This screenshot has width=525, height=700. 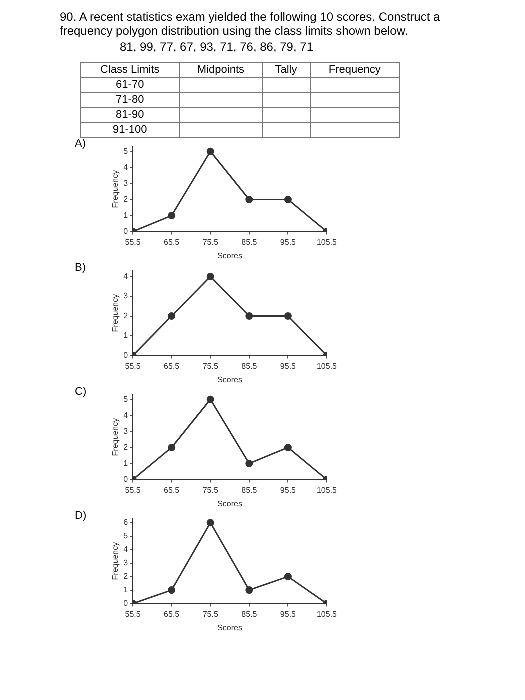 I want to click on y-tick-label: 6, so click(x=126, y=523).